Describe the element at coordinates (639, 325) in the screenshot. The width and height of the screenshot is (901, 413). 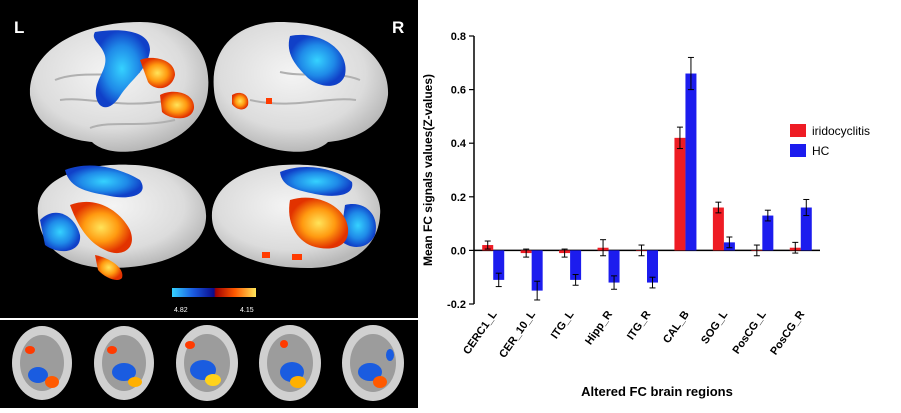
I see `x-tick-label: ITG_R` at that location.